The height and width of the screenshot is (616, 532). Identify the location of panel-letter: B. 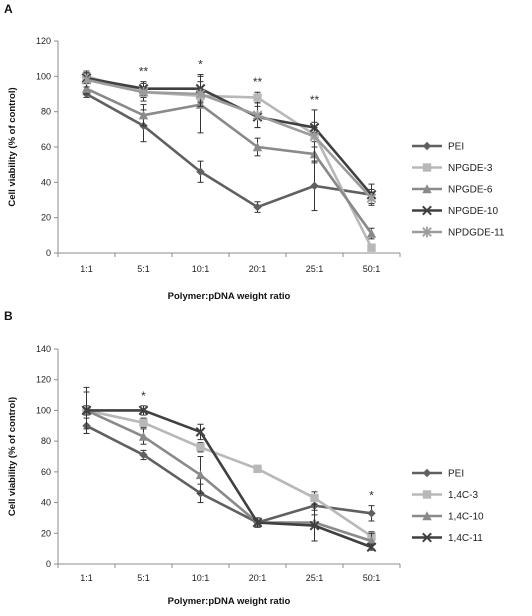
(8, 316).